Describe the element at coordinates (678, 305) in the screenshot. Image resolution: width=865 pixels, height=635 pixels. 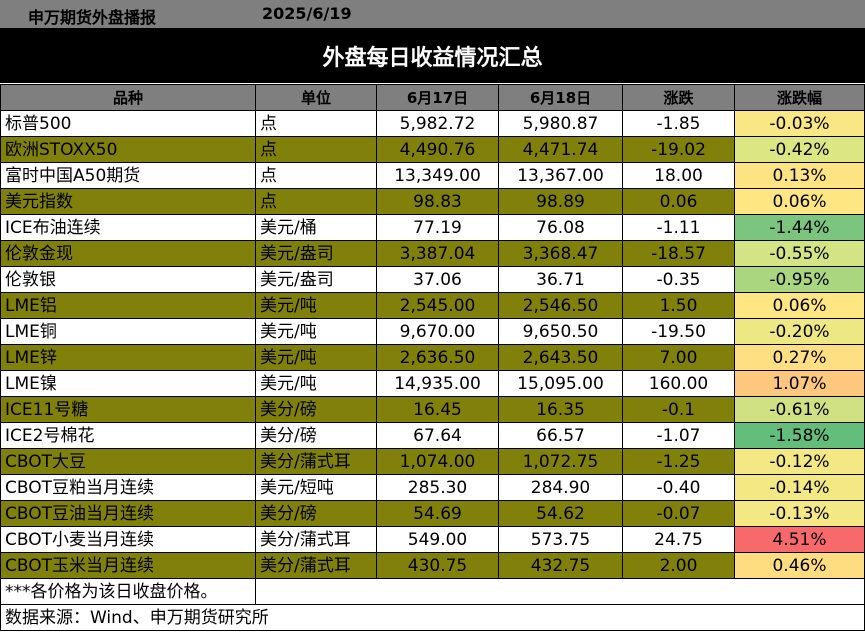
I see `cell-change: 1.50` at that location.